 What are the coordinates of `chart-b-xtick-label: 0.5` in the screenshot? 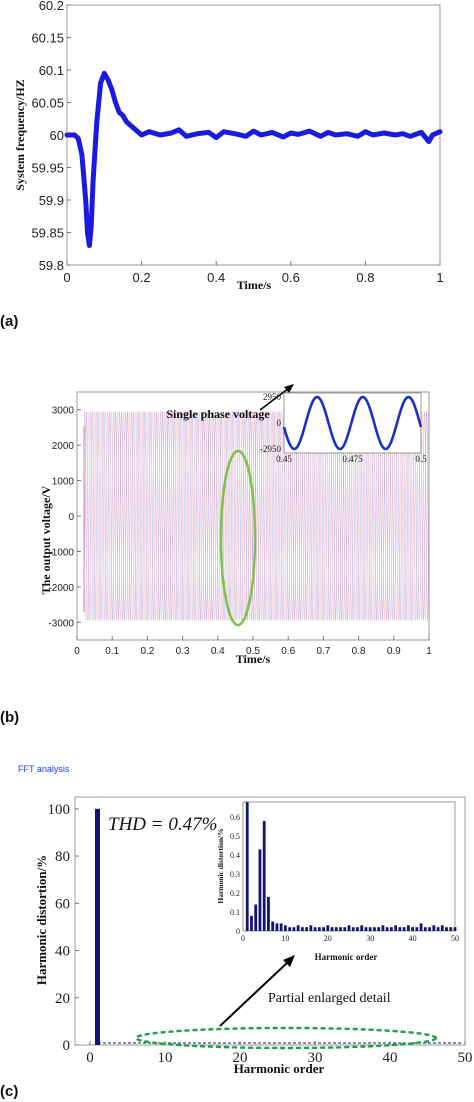 It's located at (253, 651).